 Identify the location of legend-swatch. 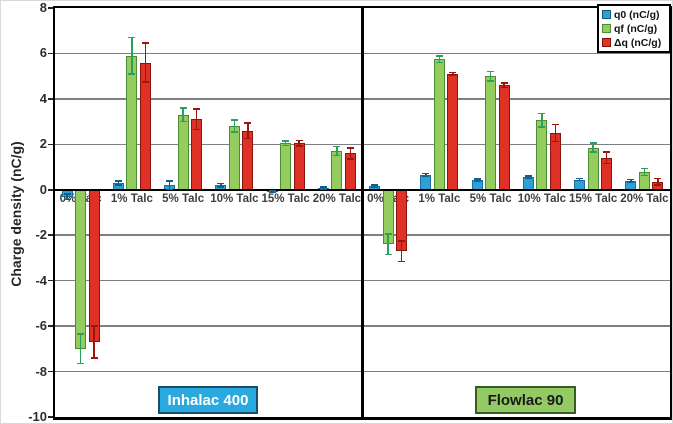
(606, 42).